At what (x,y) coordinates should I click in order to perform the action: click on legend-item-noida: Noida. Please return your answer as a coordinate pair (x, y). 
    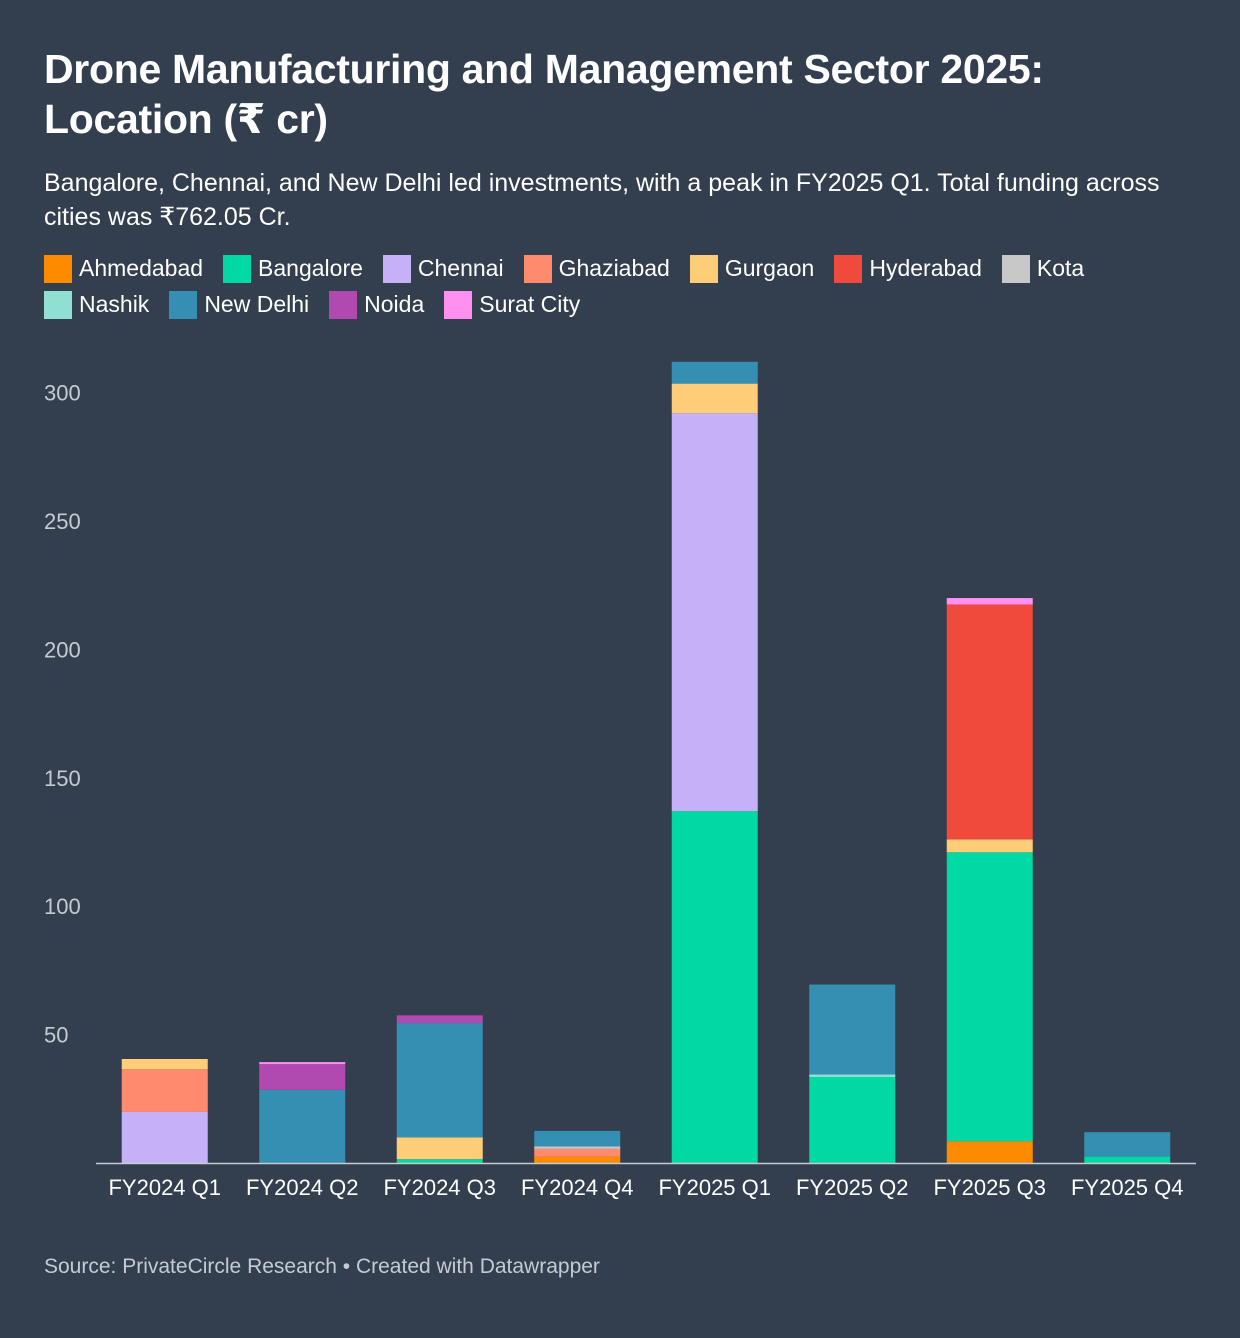
    Looking at the image, I should click on (376, 304).